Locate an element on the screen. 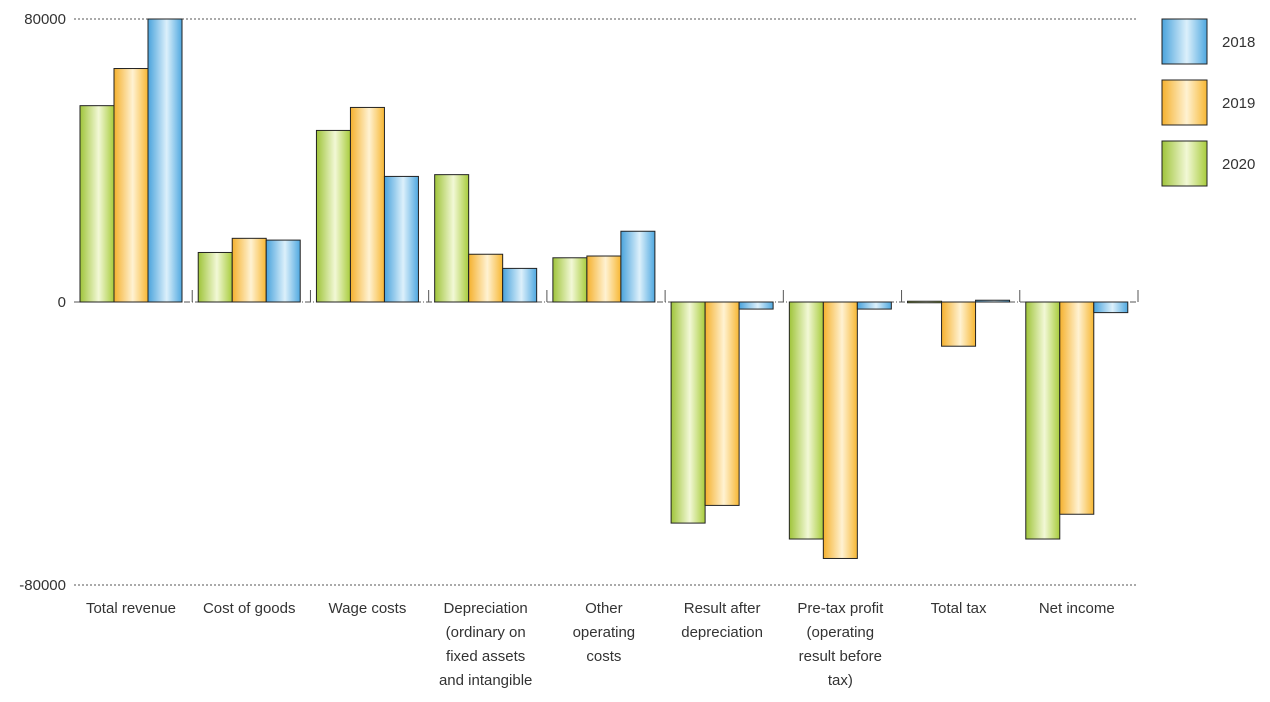 This screenshot has height=702, width=1270. x-category-label: costs is located at coordinates (603, 656).